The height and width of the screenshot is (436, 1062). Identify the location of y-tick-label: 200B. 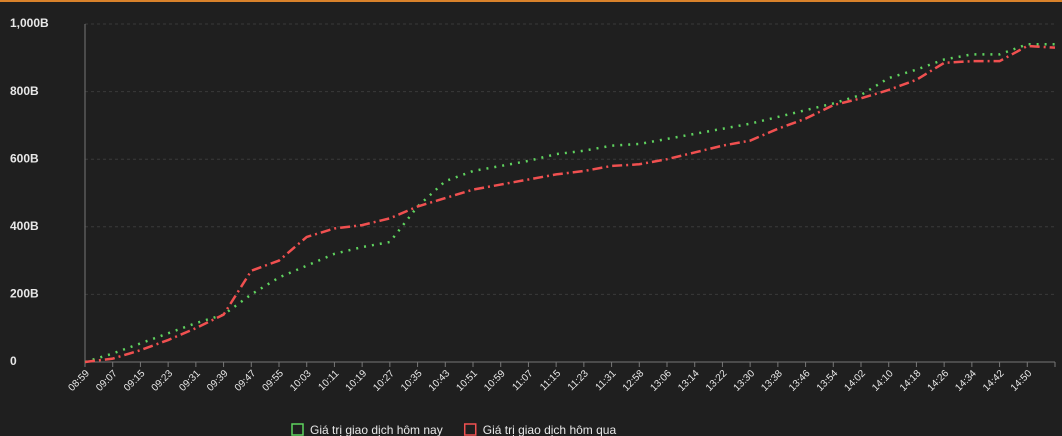
(24, 294).